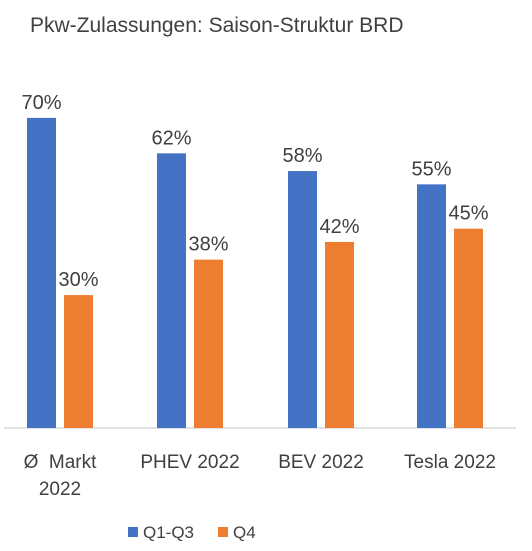 The height and width of the screenshot is (551, 532). What do you see at coordinates (468, 214) in the screenshot?
I see `data-label-q4-3: 45%` at bounding box center [468, 214].